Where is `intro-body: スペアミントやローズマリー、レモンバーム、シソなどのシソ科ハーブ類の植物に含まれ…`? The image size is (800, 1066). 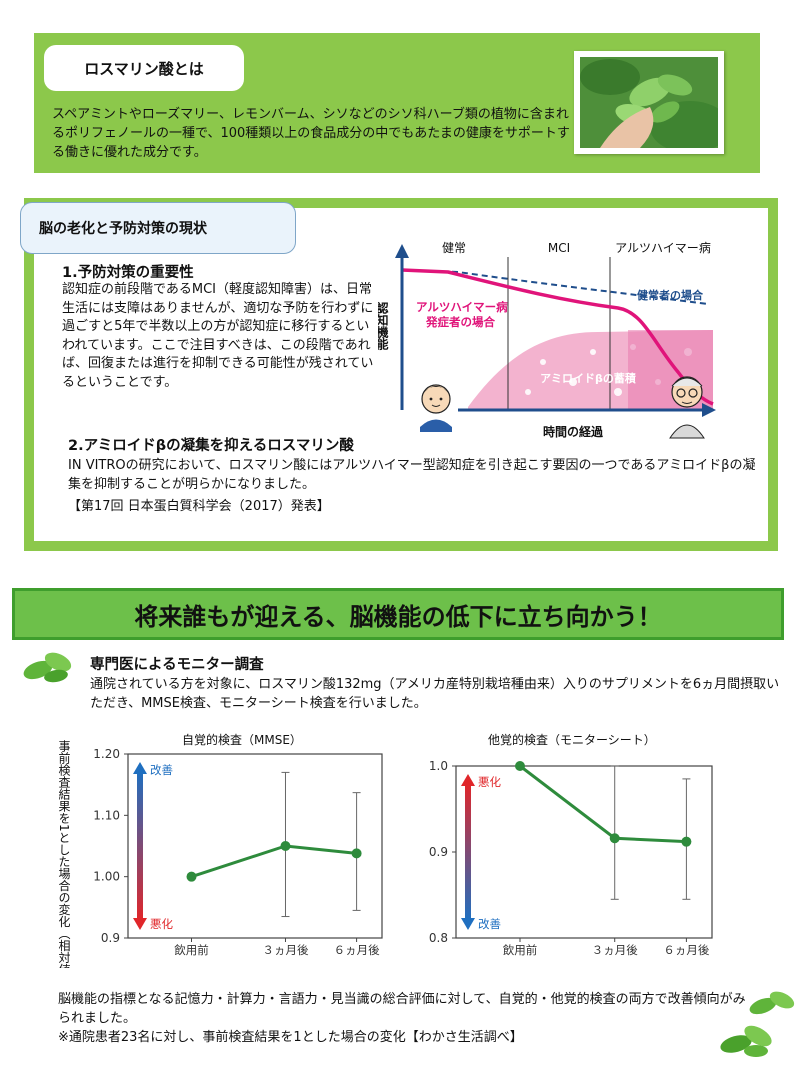 intro-body: スペアミントやローズマリー、レモンバーム、シソなどのシソ科ハーブ類の植物に含まれ… is located at coordinates (311, 133).